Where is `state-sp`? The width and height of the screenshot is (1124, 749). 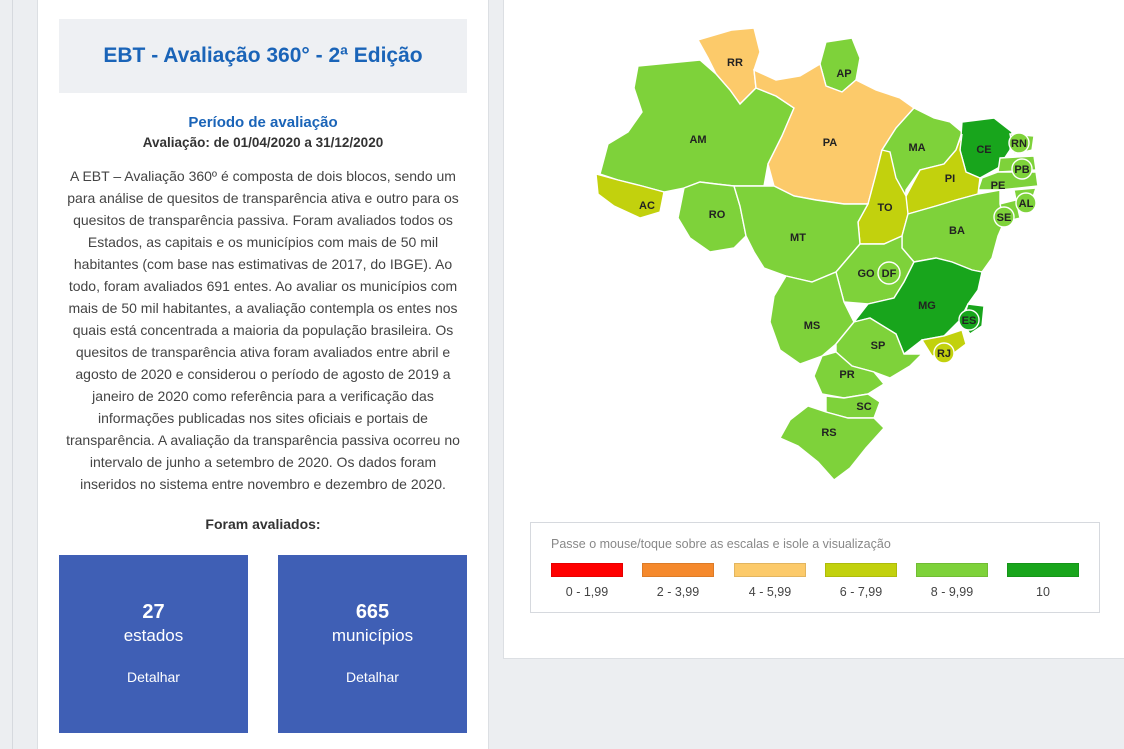
state-sp is located at coordinates (879, 348).